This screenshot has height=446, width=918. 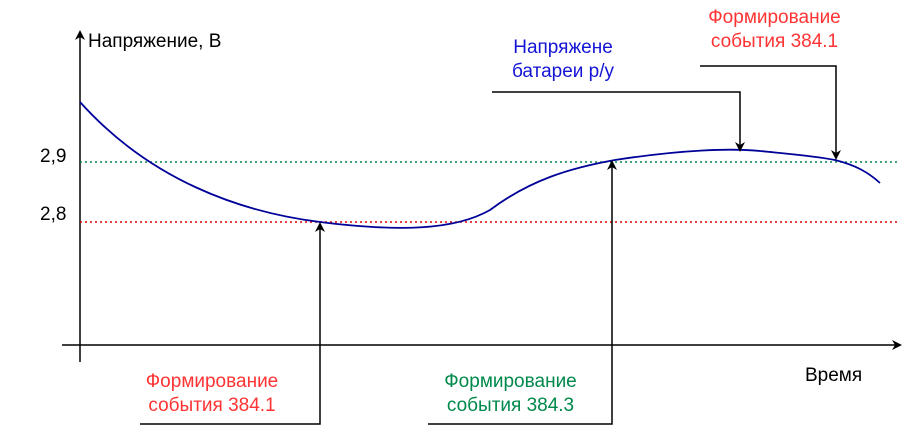 What do you see at coordinates (563, 60) in the screenshot?
I see `annotation-battery-voltage: Напряжене батареи р/у` at bounding box center [563, 60].